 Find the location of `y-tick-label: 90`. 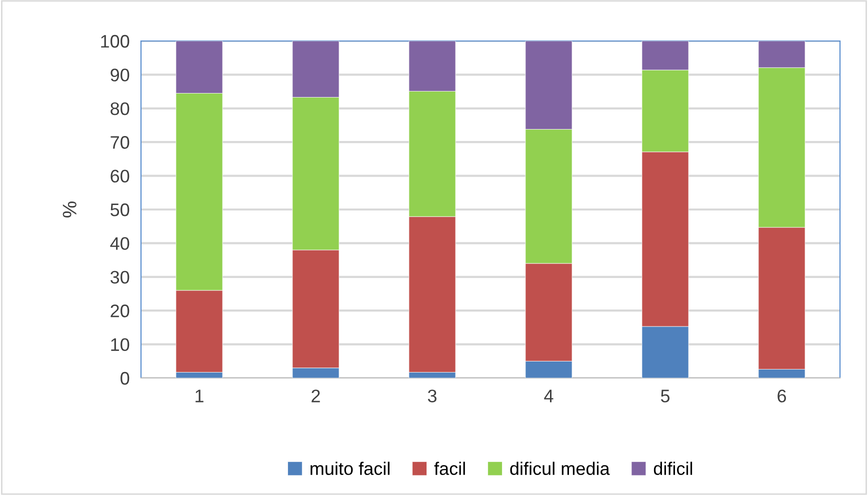

y-tick-label: 90 is located at coordinates (120, 75).